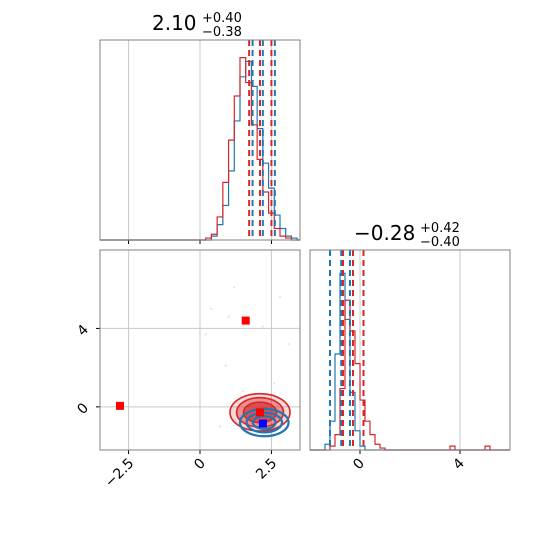 This screenshot has height=550, width=550. Describe the element at coordinates (119, 473) in the screenshot. I see `x-tick-label: −2.5` at that location.